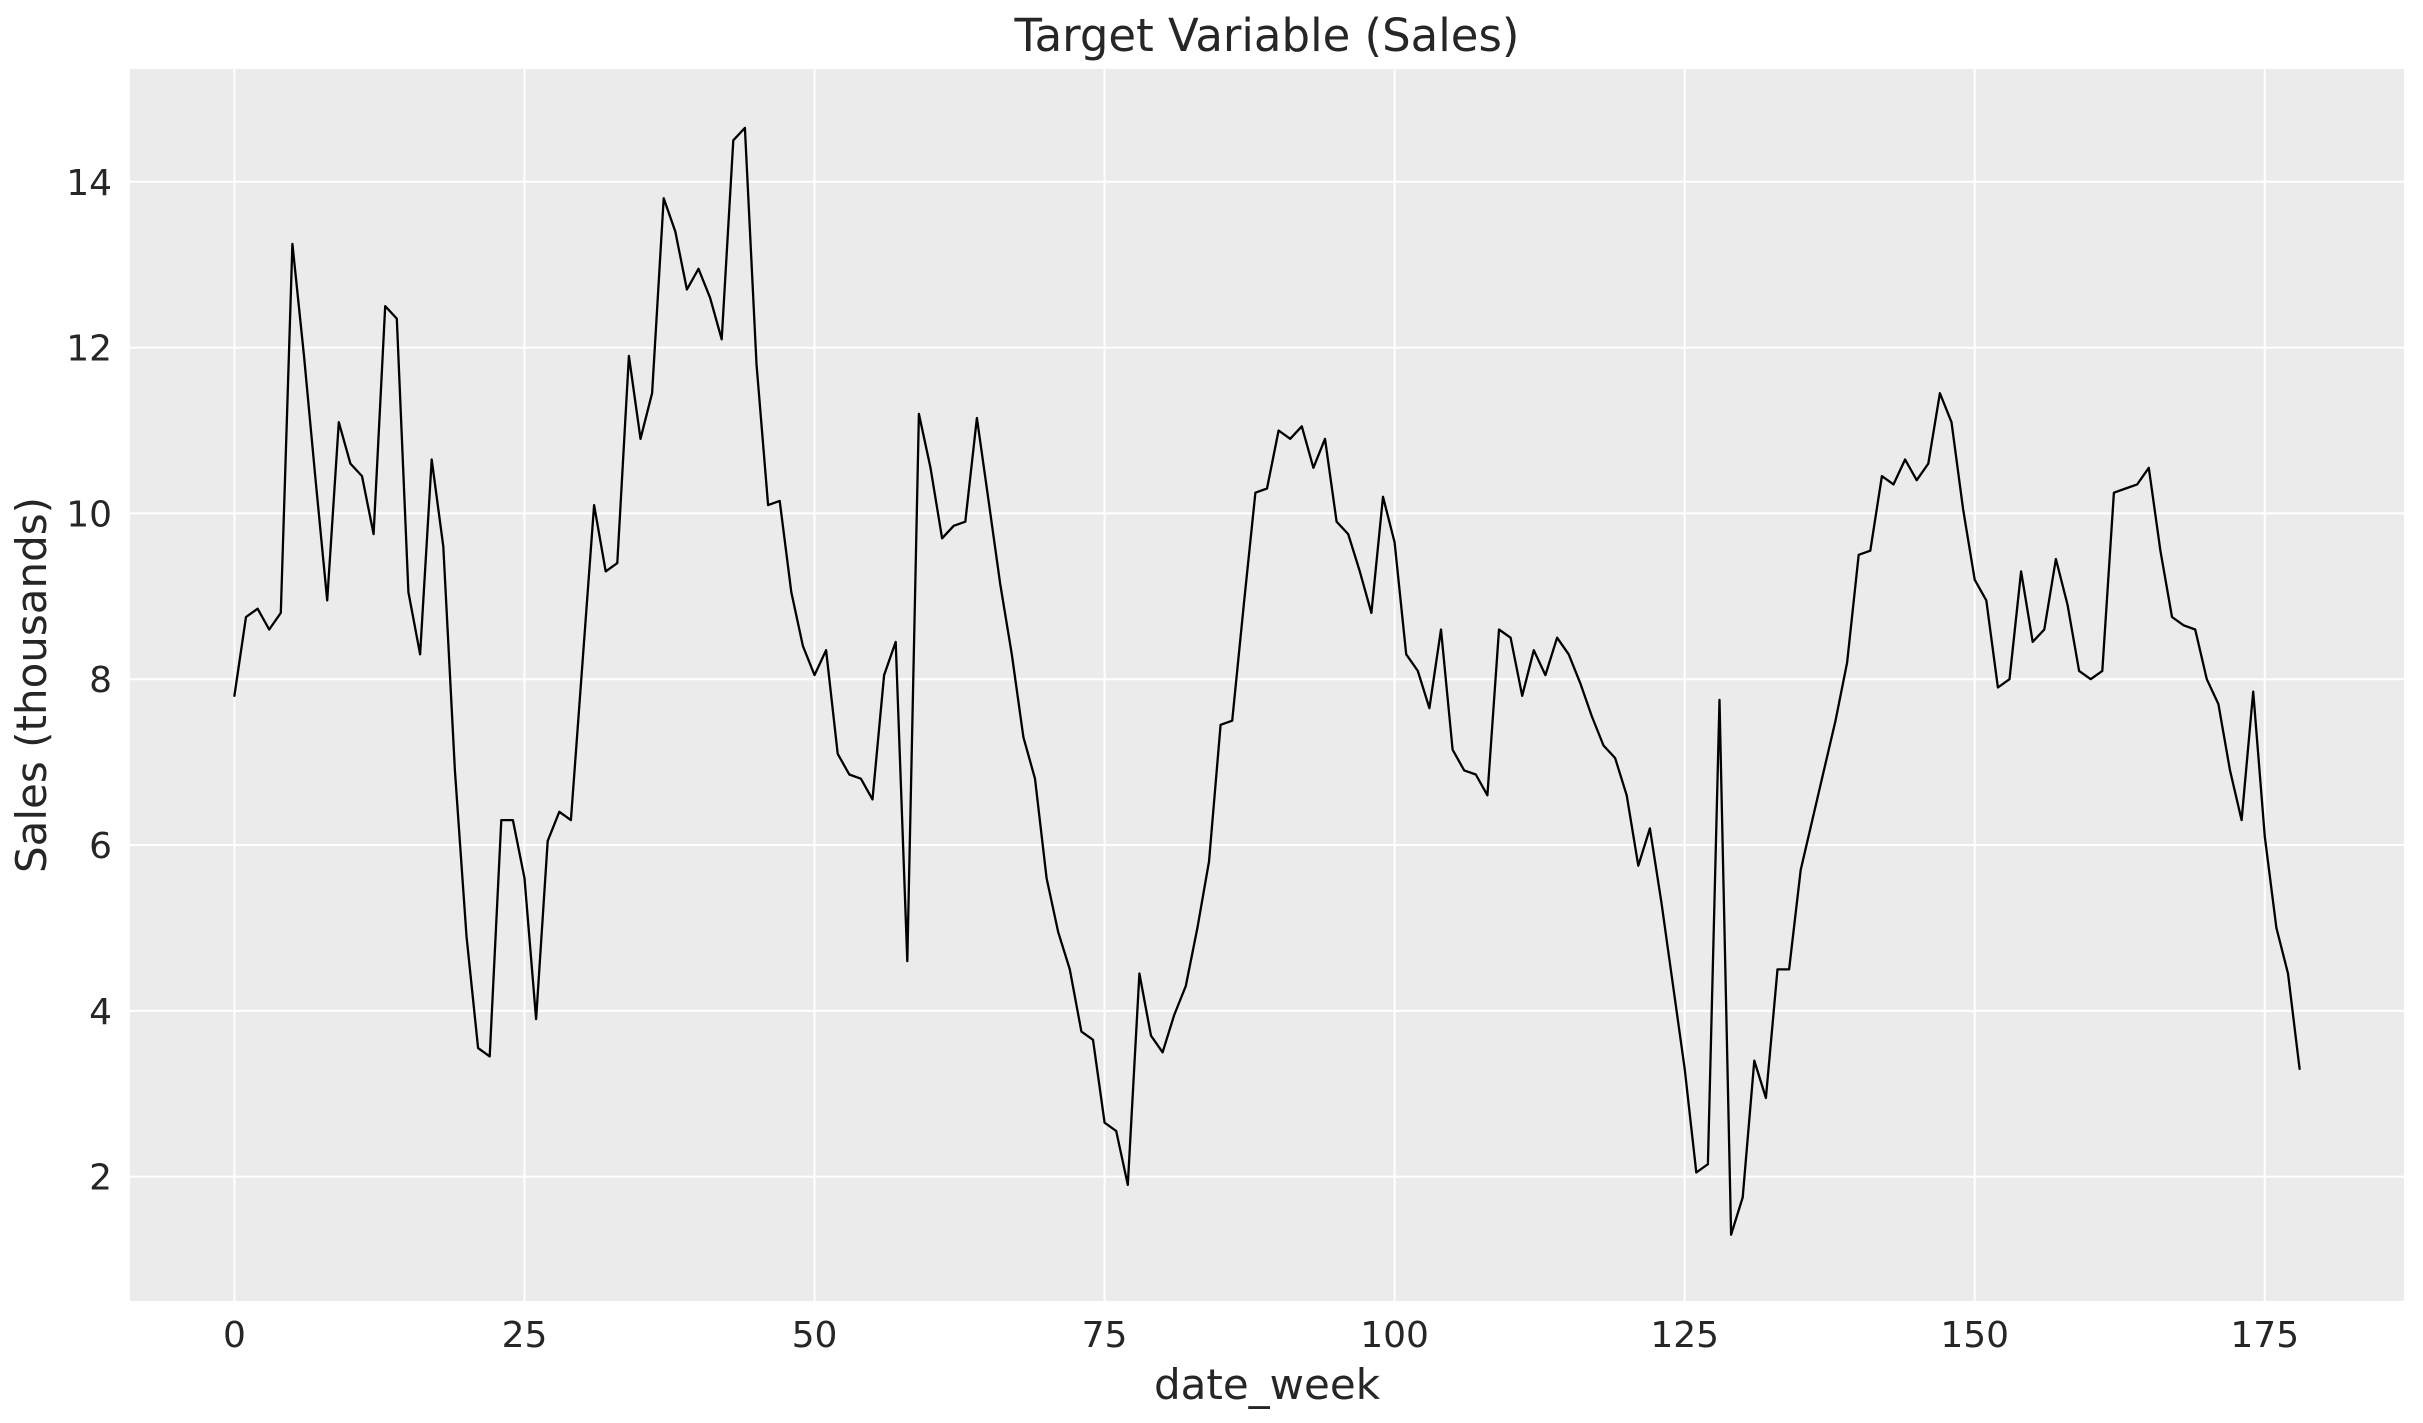 This screenshot has width=2423, height=1423. What do you see at coordinates (1105, 1335) in the screenshot?
I see `x-tick-label: 75` at bounding box center [1105, 1335].